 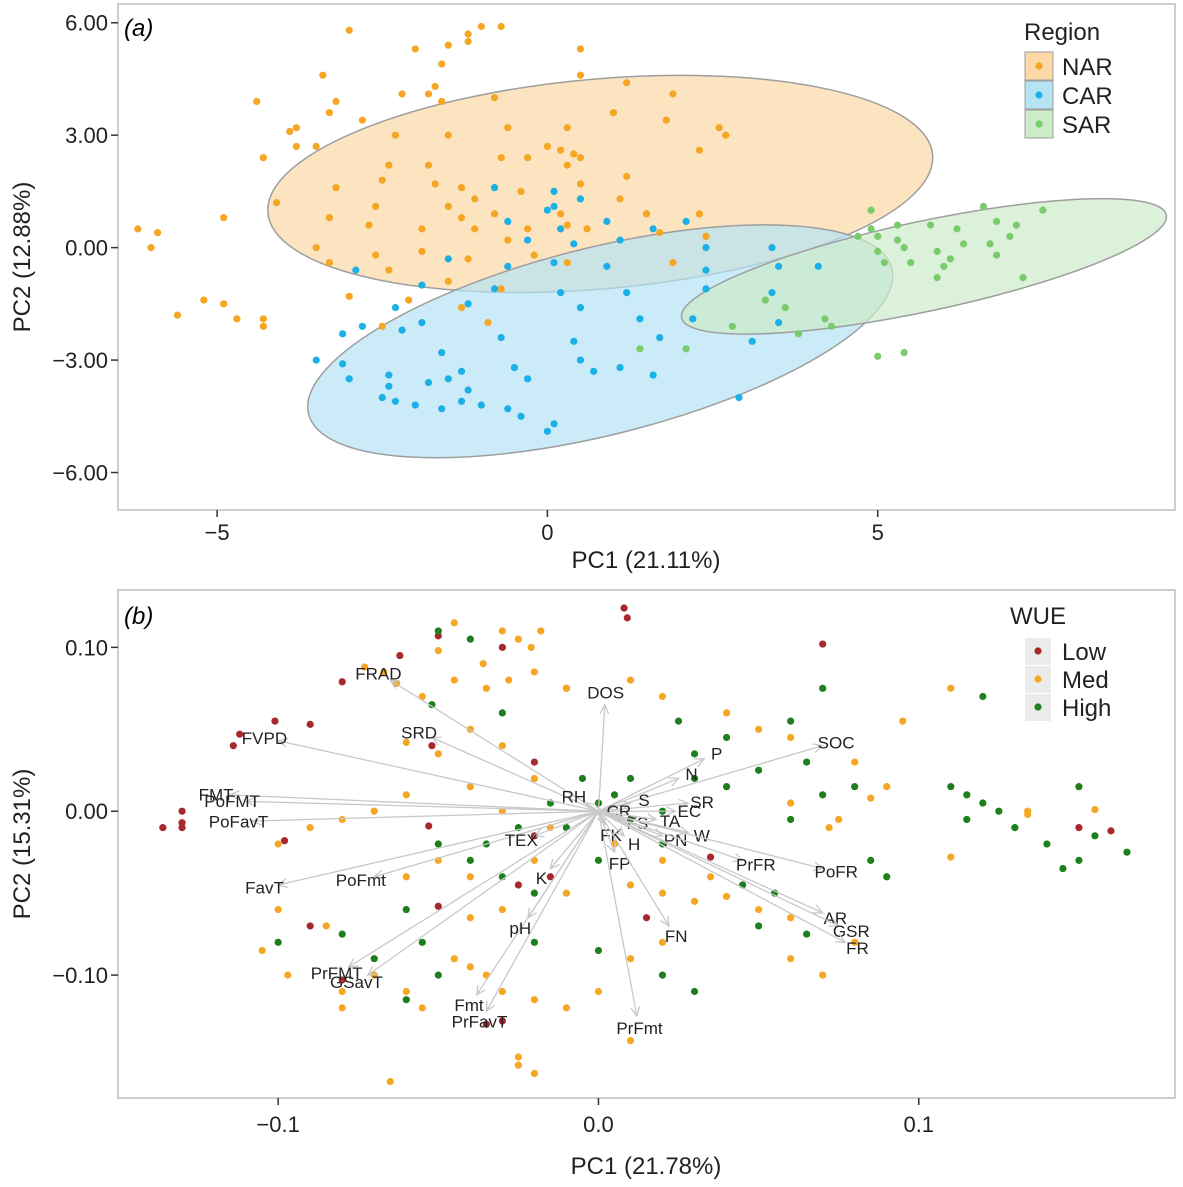 I want to click on legend-dot-med, so click(x=1038, y=679).